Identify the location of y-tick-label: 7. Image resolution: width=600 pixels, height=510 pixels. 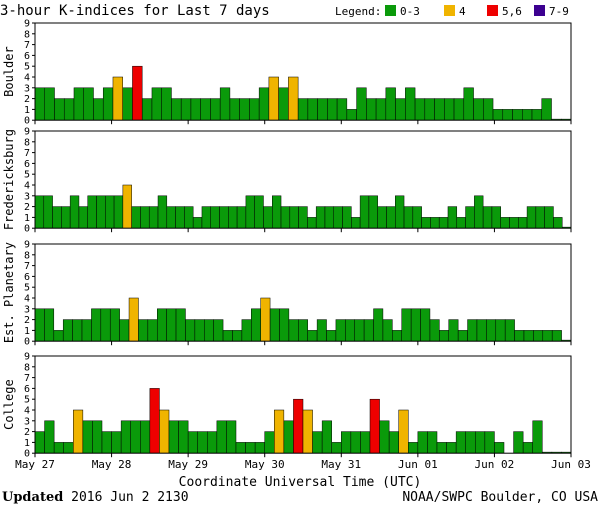
(27, 378).